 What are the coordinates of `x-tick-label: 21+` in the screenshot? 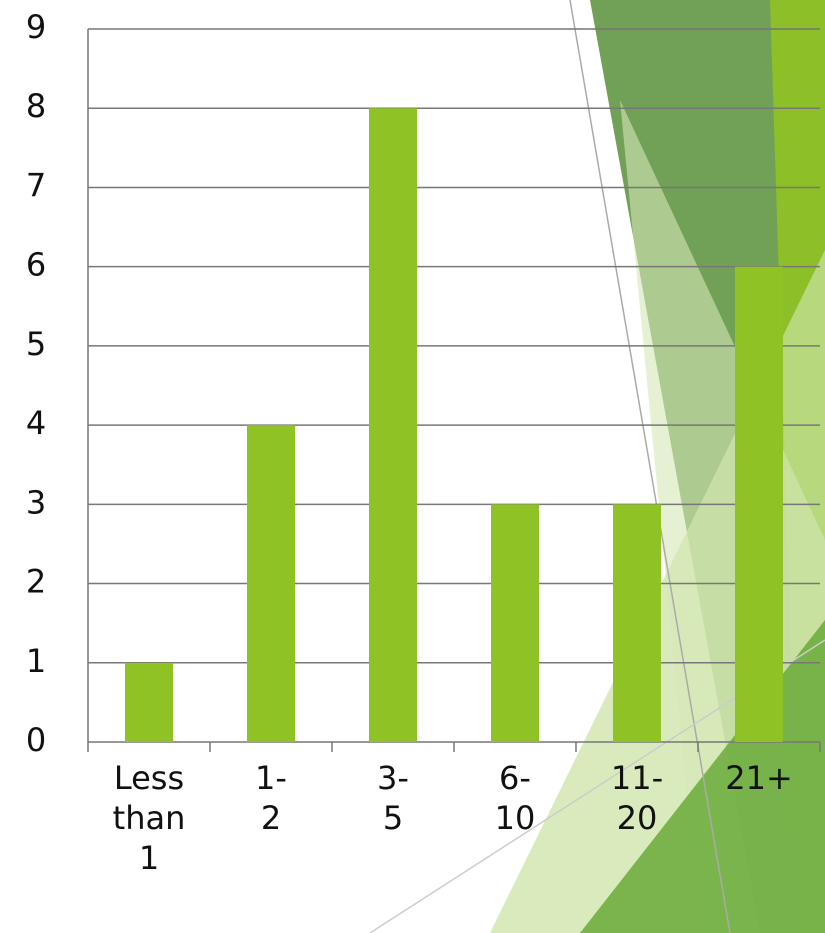 It's located at (759, 778).